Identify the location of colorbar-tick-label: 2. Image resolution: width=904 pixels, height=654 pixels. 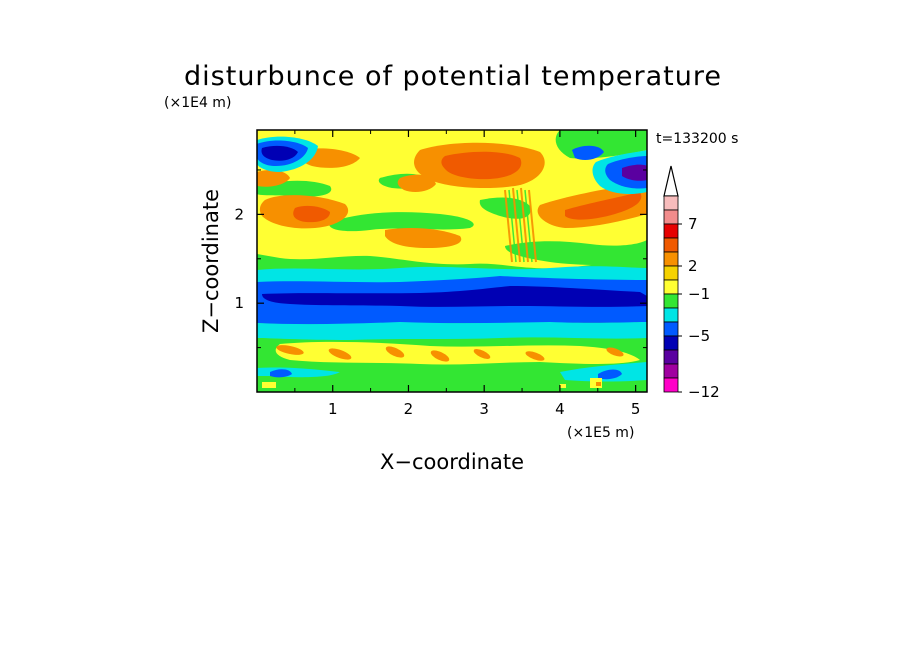
(693, 266).